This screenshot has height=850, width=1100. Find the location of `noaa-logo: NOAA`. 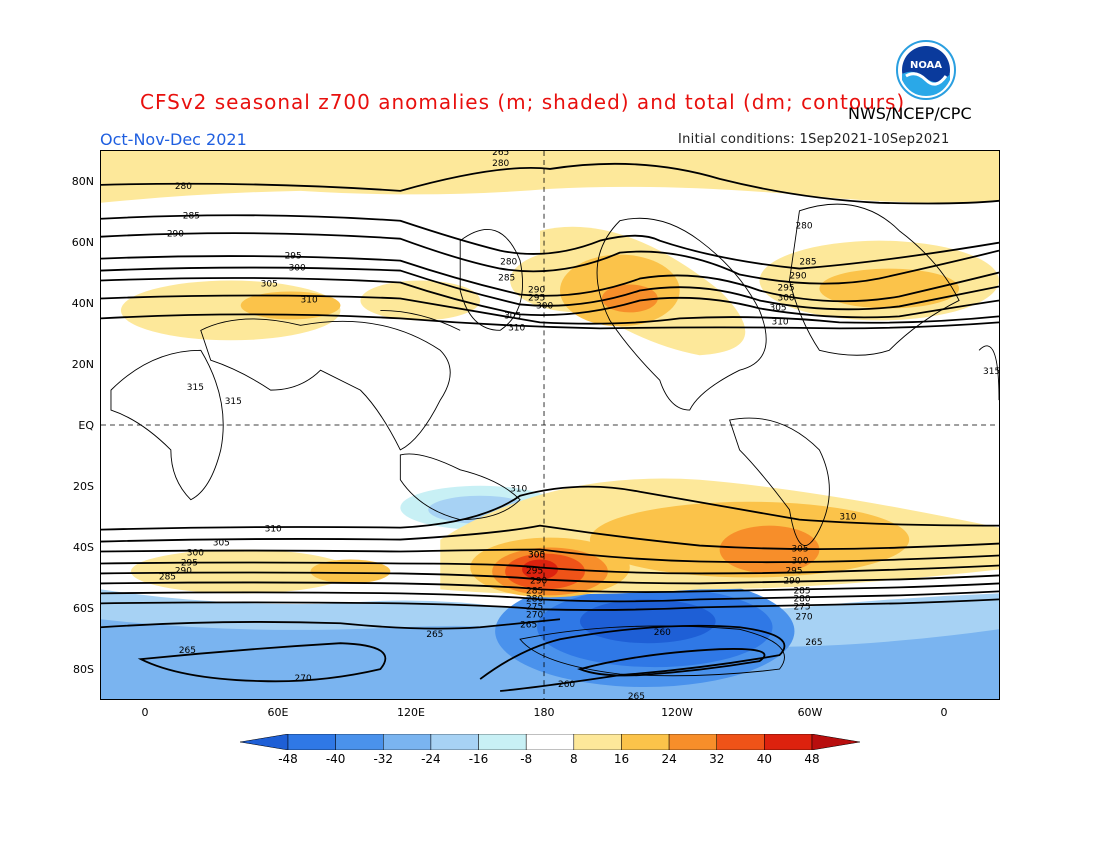

noaa-logo: NOAA is located at coordinates (926, 70).